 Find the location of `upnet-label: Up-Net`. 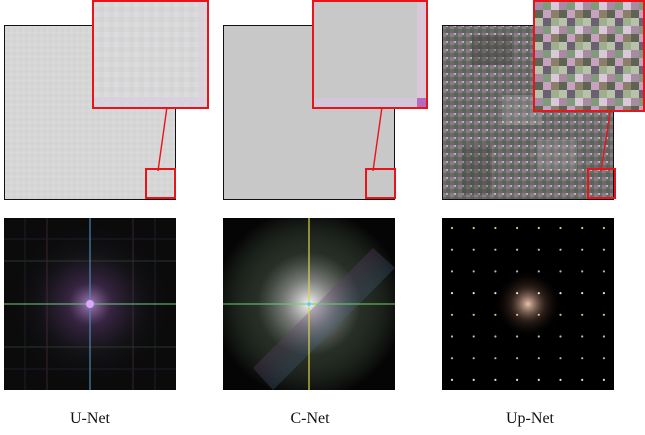

upnet-label: Up-Net is located at coordinates (530, 418).